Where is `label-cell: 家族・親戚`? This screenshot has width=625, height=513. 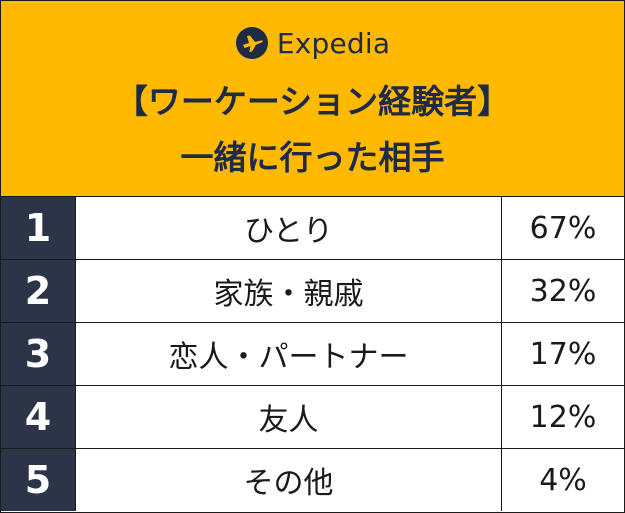
label-cell: 家族・親戚 is located at coordinates (289, 291).